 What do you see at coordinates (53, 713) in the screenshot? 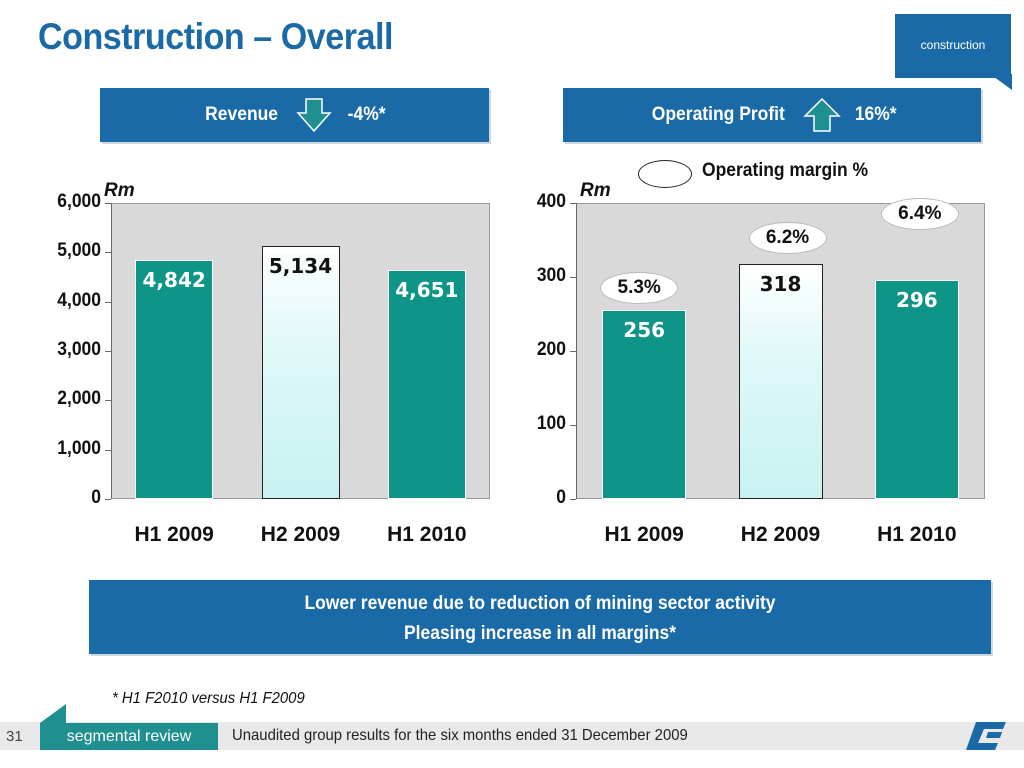
I see `footer-tab-accent` at bounding box center [53, 713].